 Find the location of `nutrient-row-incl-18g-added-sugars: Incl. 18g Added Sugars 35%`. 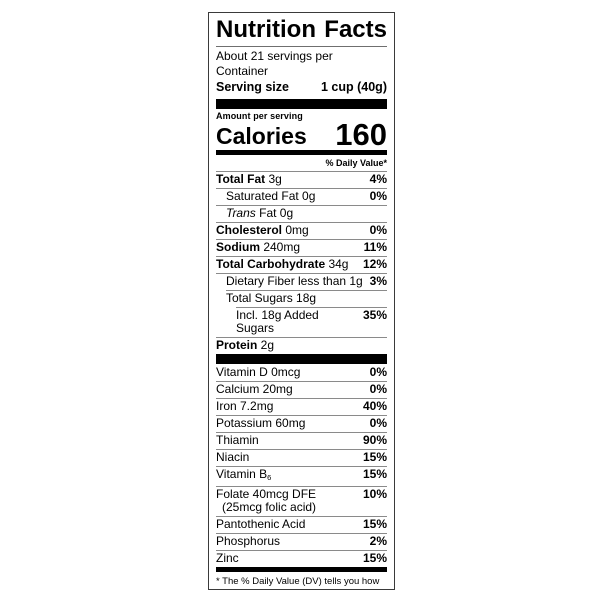

nutrient-row-incl-18g-added-sugars: Incl. 18g Added Sugars 35% is located at coordinates (301, 322).